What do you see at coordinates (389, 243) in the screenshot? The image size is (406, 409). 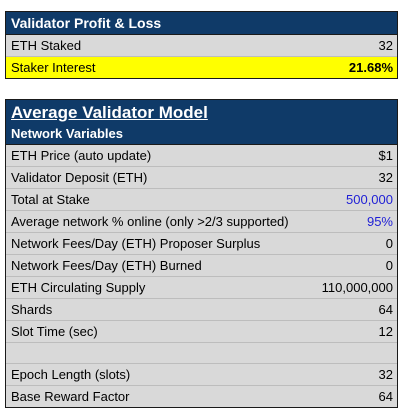 I see `fees-proposer-value: 0` at bounding box center [389, 243].